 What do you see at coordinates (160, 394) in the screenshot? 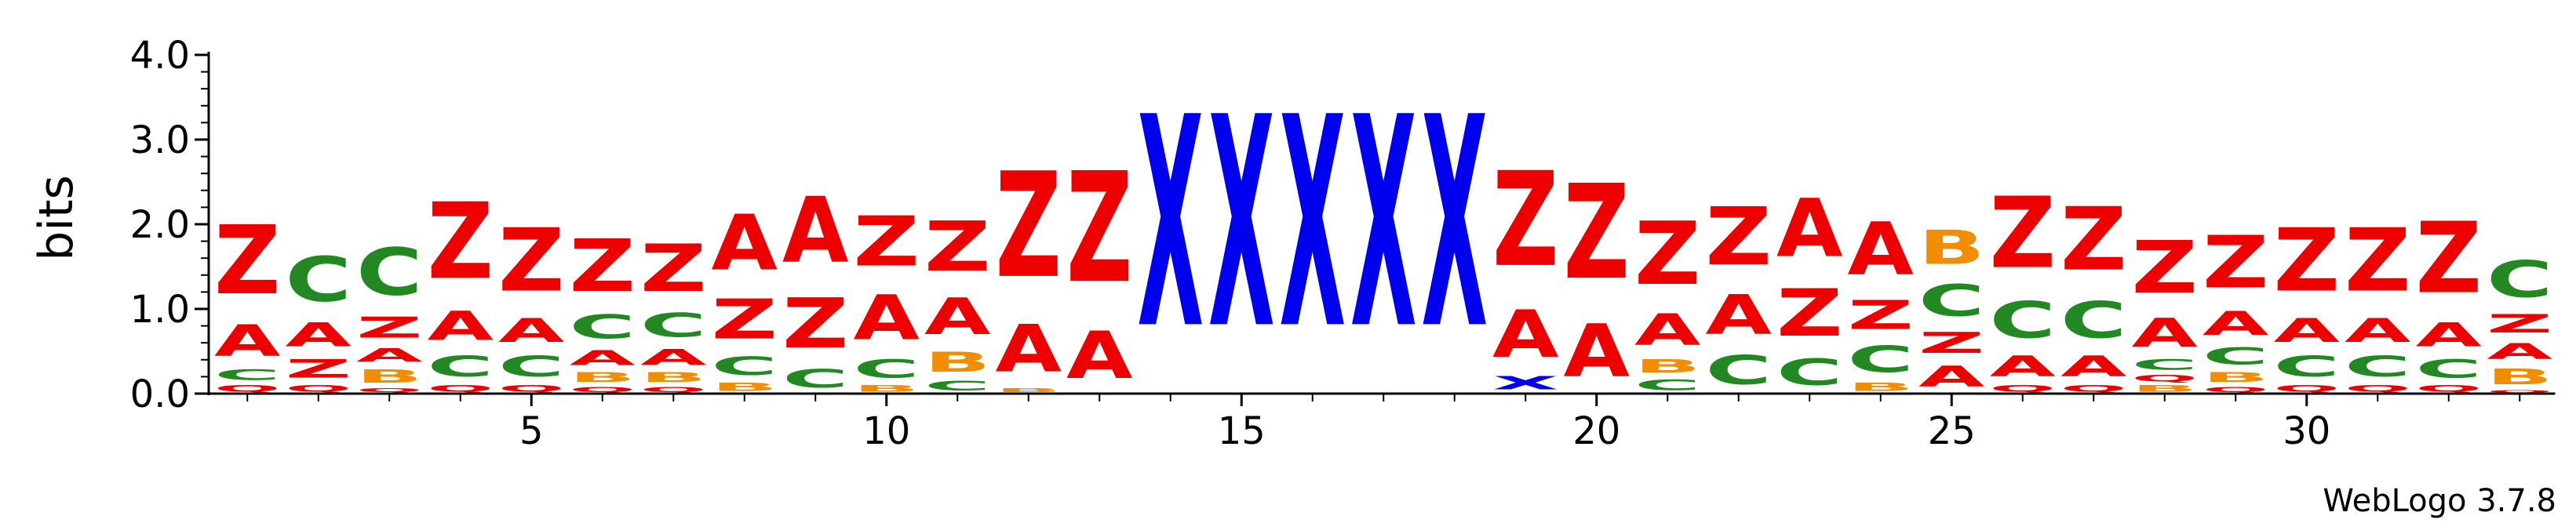
I see `y-tick-label: 0.0` at bounding box center [160, 394].